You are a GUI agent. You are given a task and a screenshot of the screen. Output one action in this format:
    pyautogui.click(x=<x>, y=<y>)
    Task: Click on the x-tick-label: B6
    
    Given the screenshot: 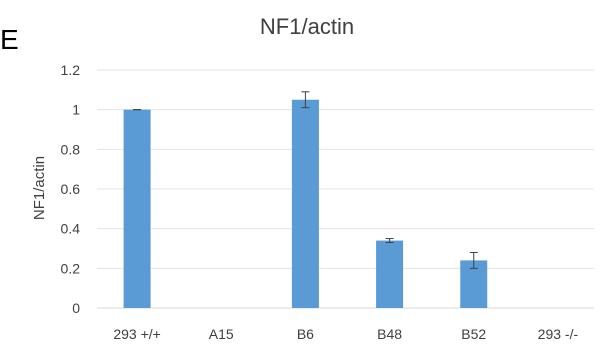 What is the action you would take?
    pyautogui.click(x=305, y=334)
    